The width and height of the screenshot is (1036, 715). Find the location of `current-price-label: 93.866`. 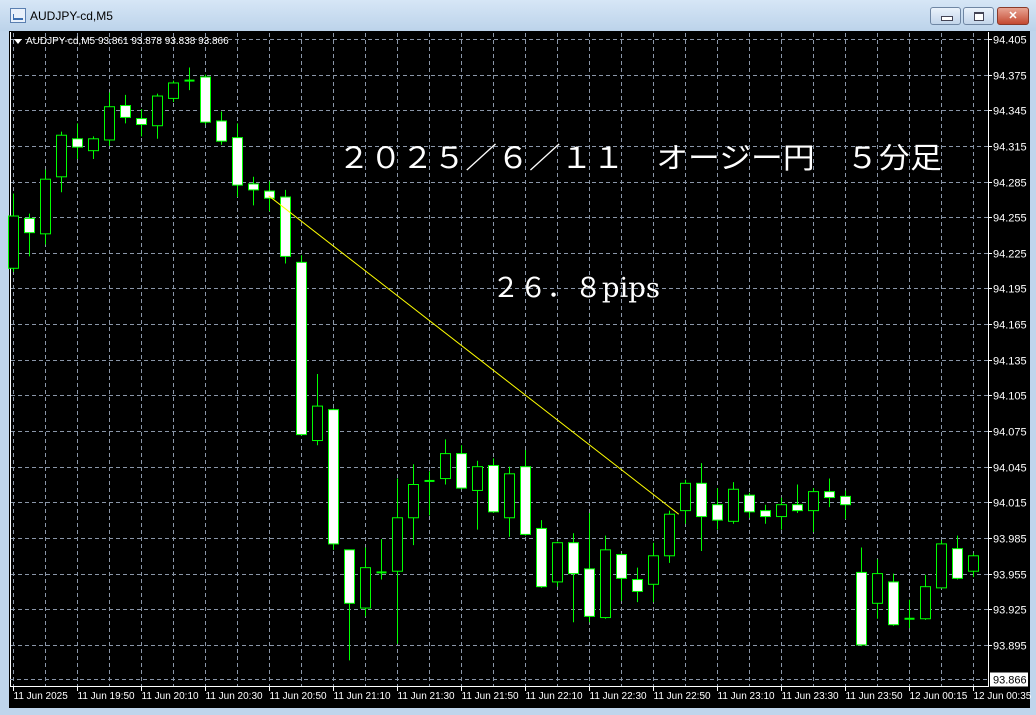

current-price-label: 93.866 is located at coordinates (519, 679).